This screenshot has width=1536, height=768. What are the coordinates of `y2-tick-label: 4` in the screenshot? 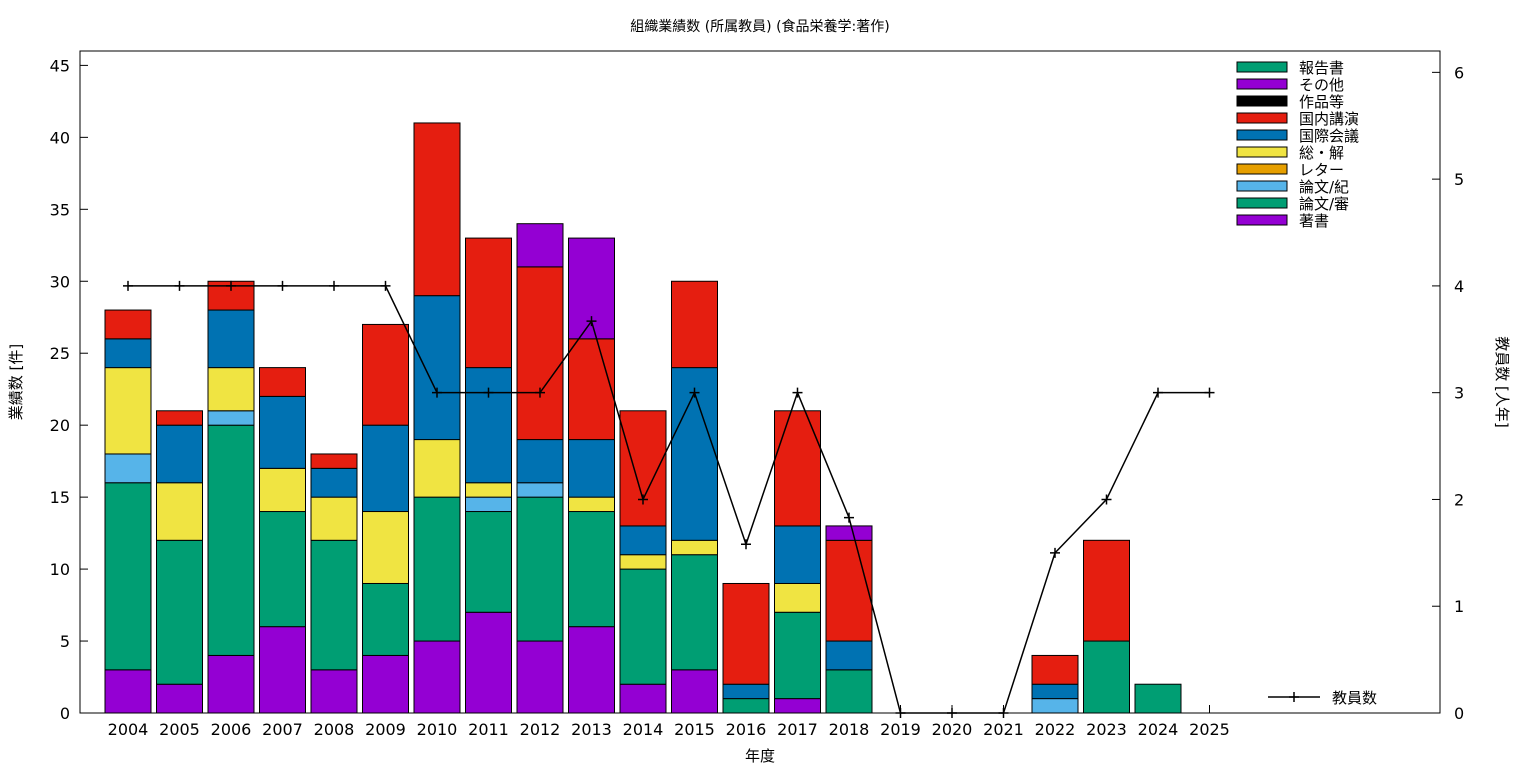 It's located at (1459, 286).